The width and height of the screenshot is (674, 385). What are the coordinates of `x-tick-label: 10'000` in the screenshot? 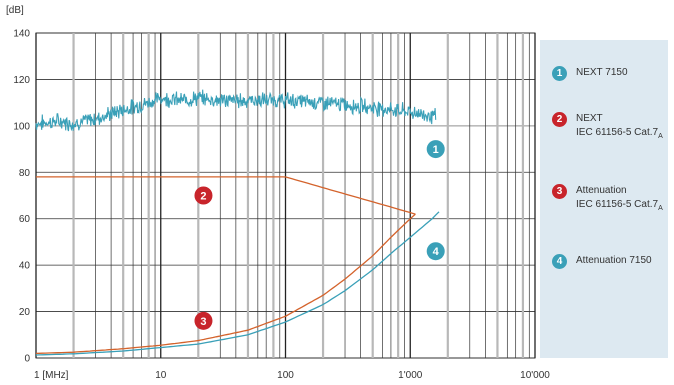 It's located at (535, 375).